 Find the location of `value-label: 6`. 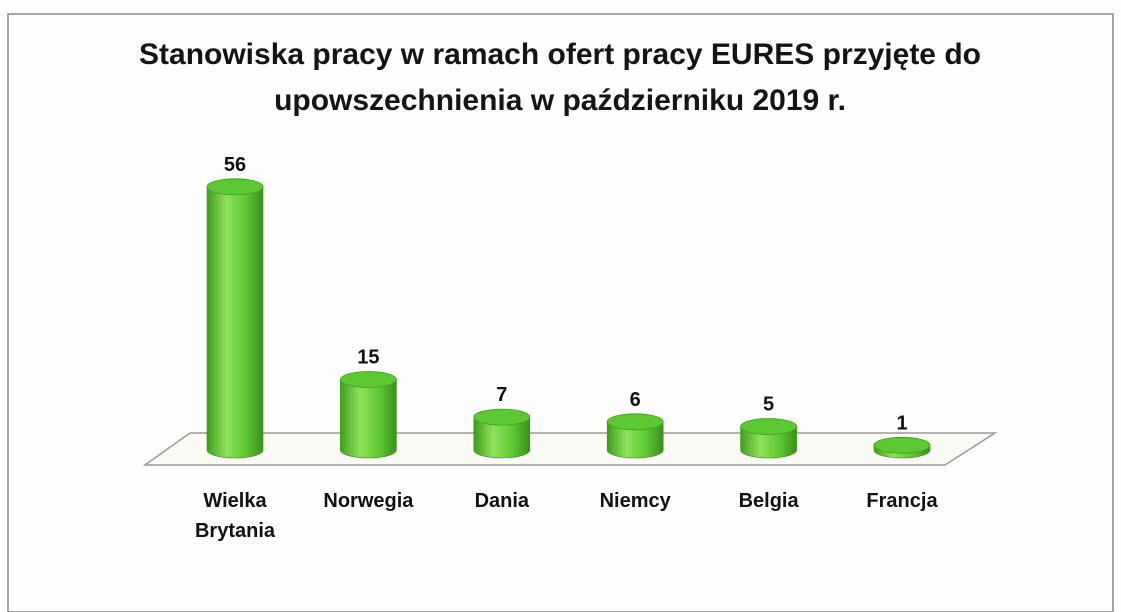

value-label: 6 is located at coordinates (635, 400).